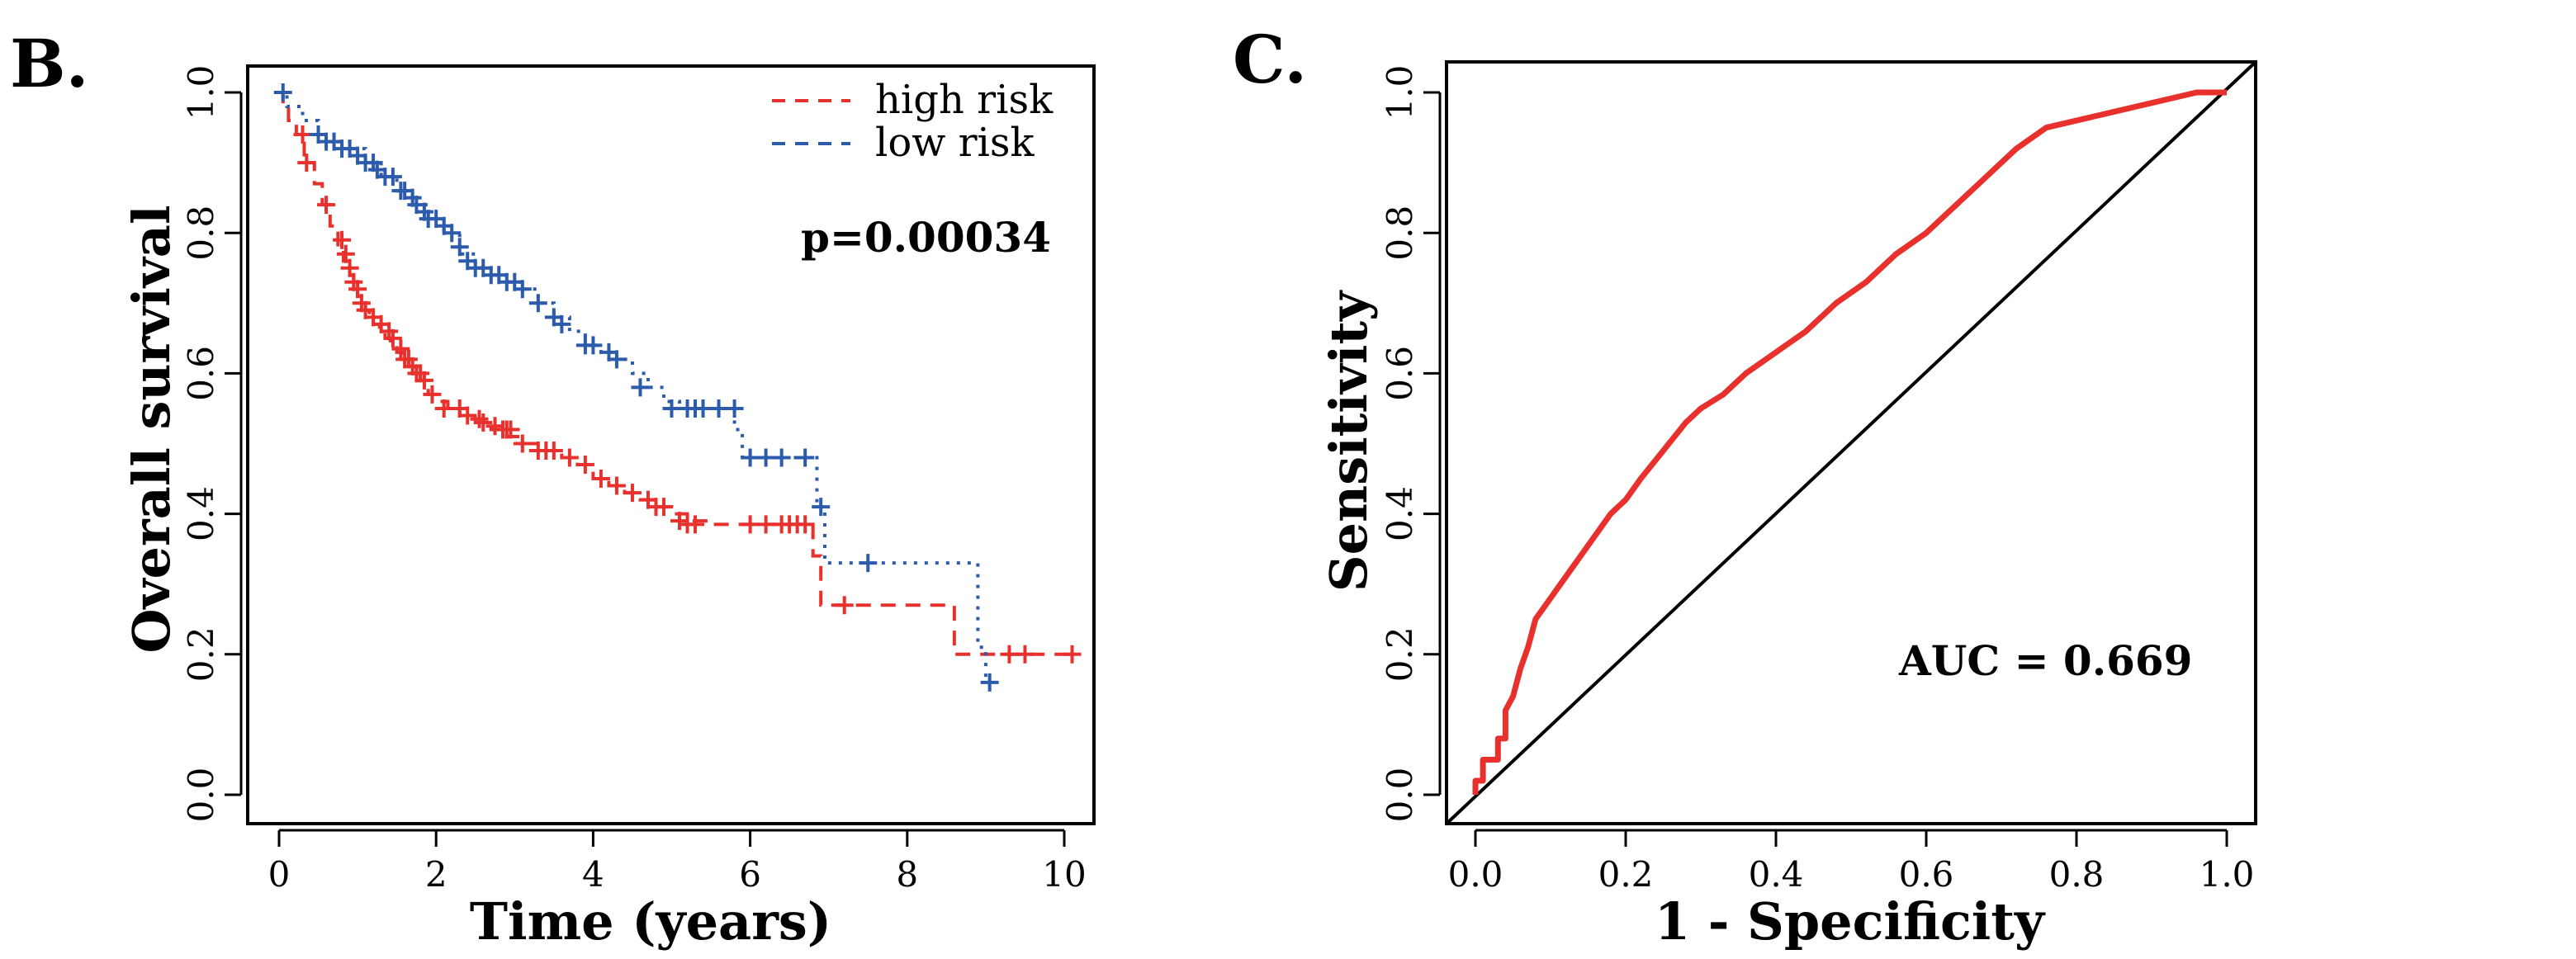 The width and height of the screenshot is (2576, 959). Describe the element at coordinates (1411, 444) in the screenshot. I see `roc-y-axis: 0.0 0.2 0.4 0.6 0.8 1.0` at that location.